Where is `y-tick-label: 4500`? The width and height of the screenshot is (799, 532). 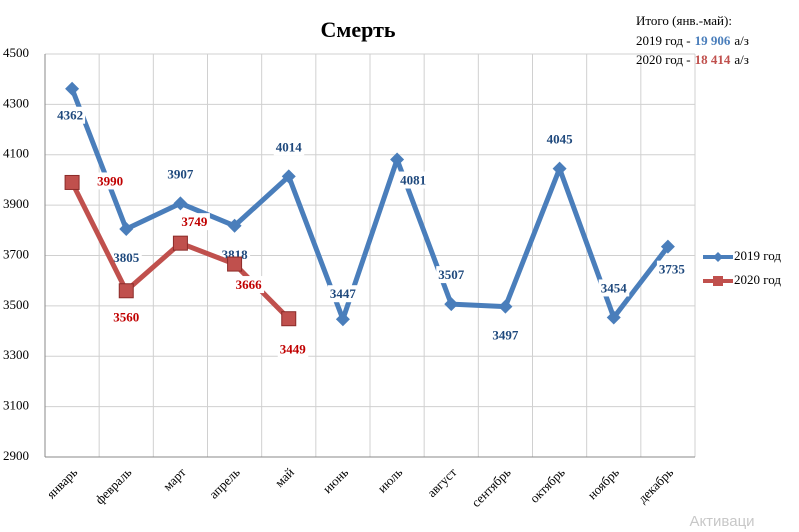
y-tick-label: 4500 is located at coordinates (16, 52).